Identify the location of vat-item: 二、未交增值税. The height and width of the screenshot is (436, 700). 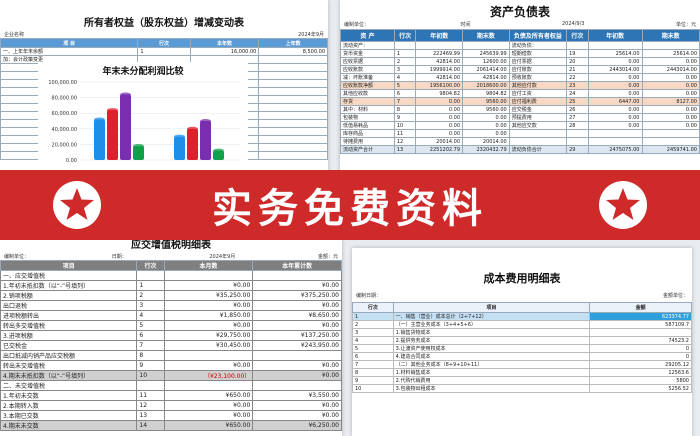
(69, 385).